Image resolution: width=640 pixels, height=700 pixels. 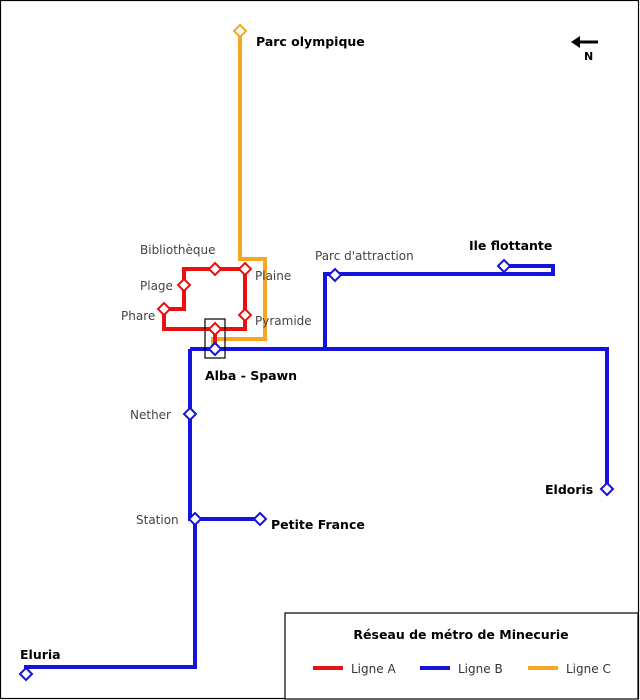 I want to click on station-marker-phare, so click(x=164, y=309).